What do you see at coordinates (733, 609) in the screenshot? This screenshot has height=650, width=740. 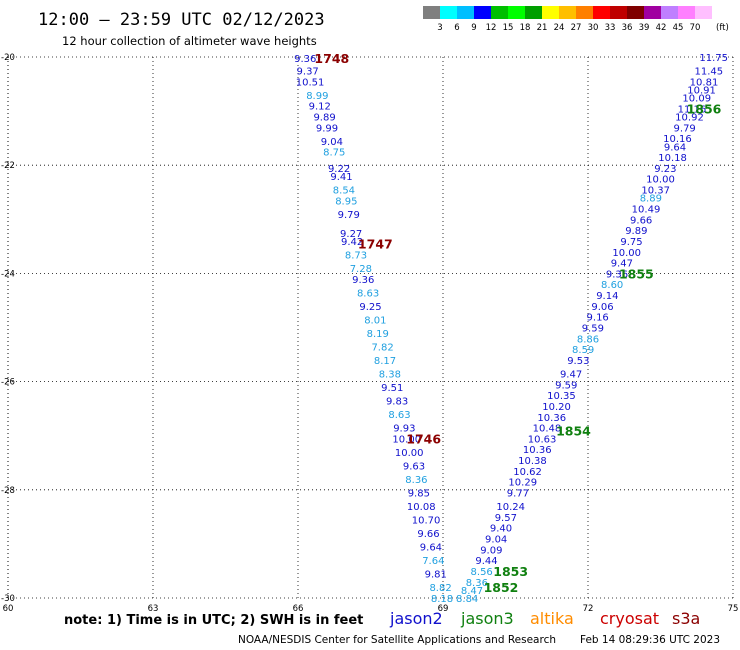 I see `x-tick-label: 75` at bounding box center [733, 609].